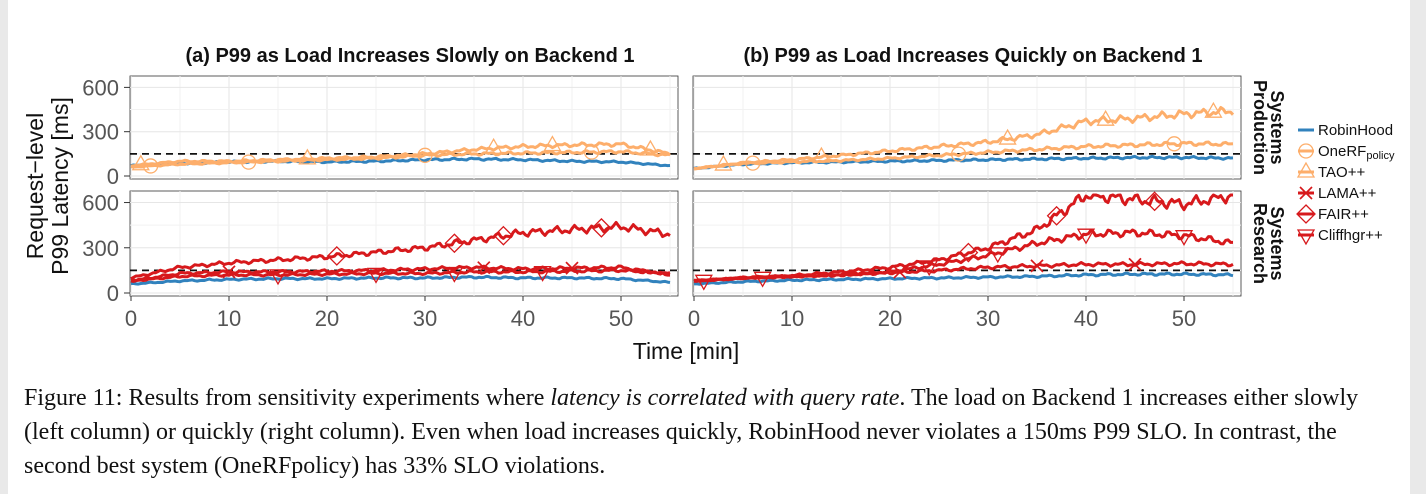 The height and width of the screenshot is (494, 1426). Describe the element at coordinates (1343, 214) in the screenshot. I see `legend-label: FAIR++` at that location.